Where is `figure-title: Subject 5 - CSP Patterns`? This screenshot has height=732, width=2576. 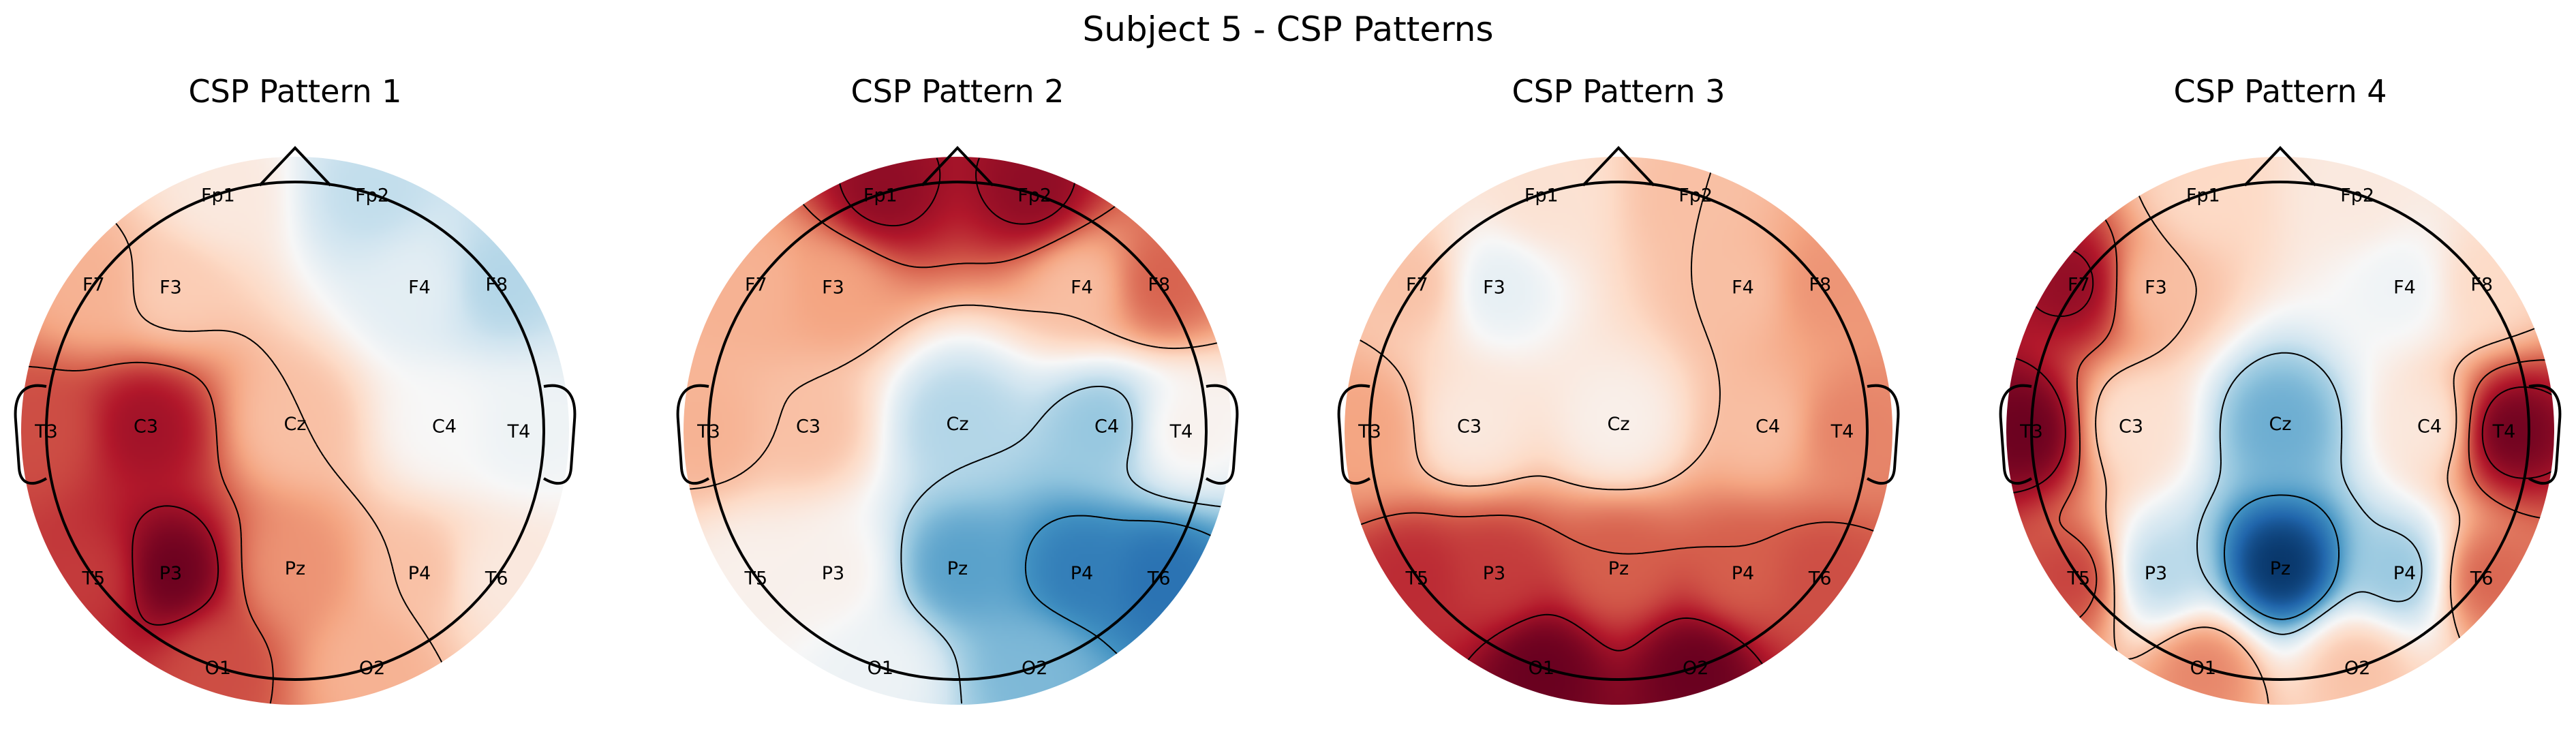
figure-title: Subject 5 - CSP Patterns is located at coordinates (1288, 29).